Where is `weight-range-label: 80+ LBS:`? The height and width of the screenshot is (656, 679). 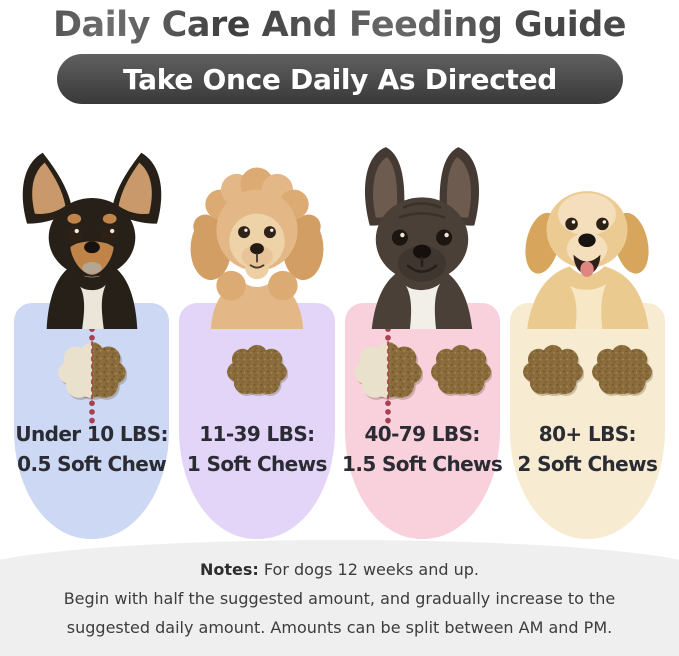 weight-range-label: 80+ LBS: is located at coordinates (587, 434).